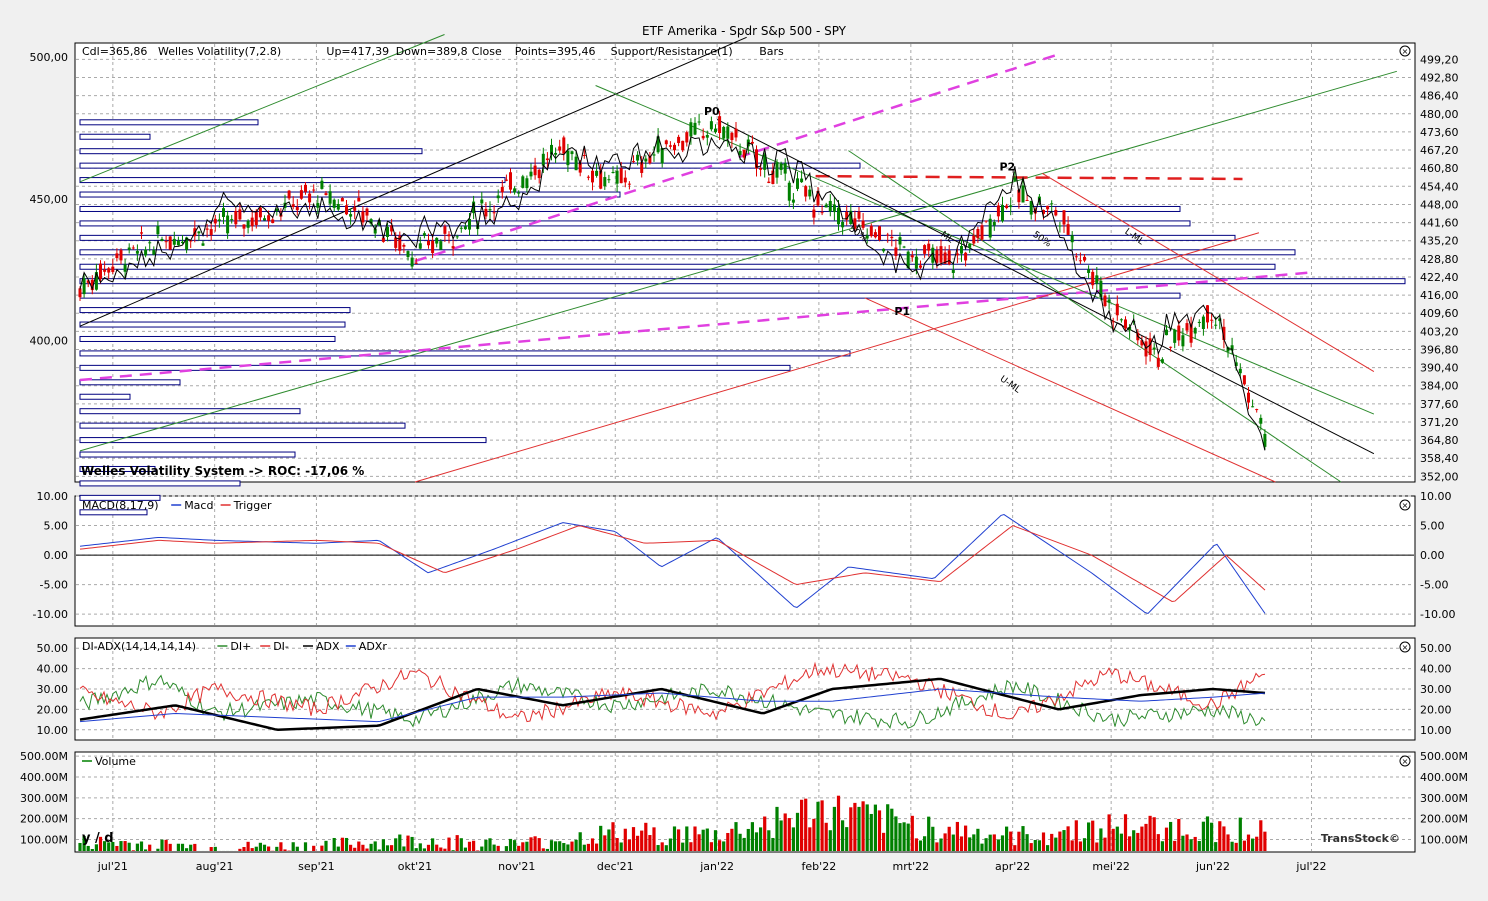  I want to click on volume-close-button: ×, so click(1405, 761).